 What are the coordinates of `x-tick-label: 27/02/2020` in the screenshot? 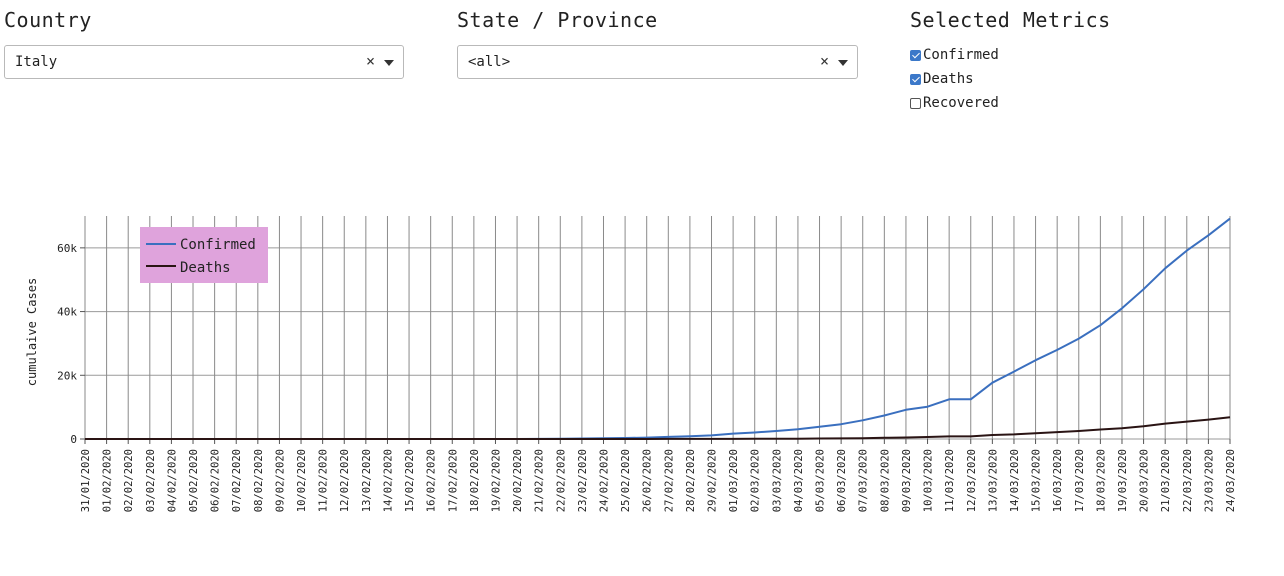 It's located at (669, 480).